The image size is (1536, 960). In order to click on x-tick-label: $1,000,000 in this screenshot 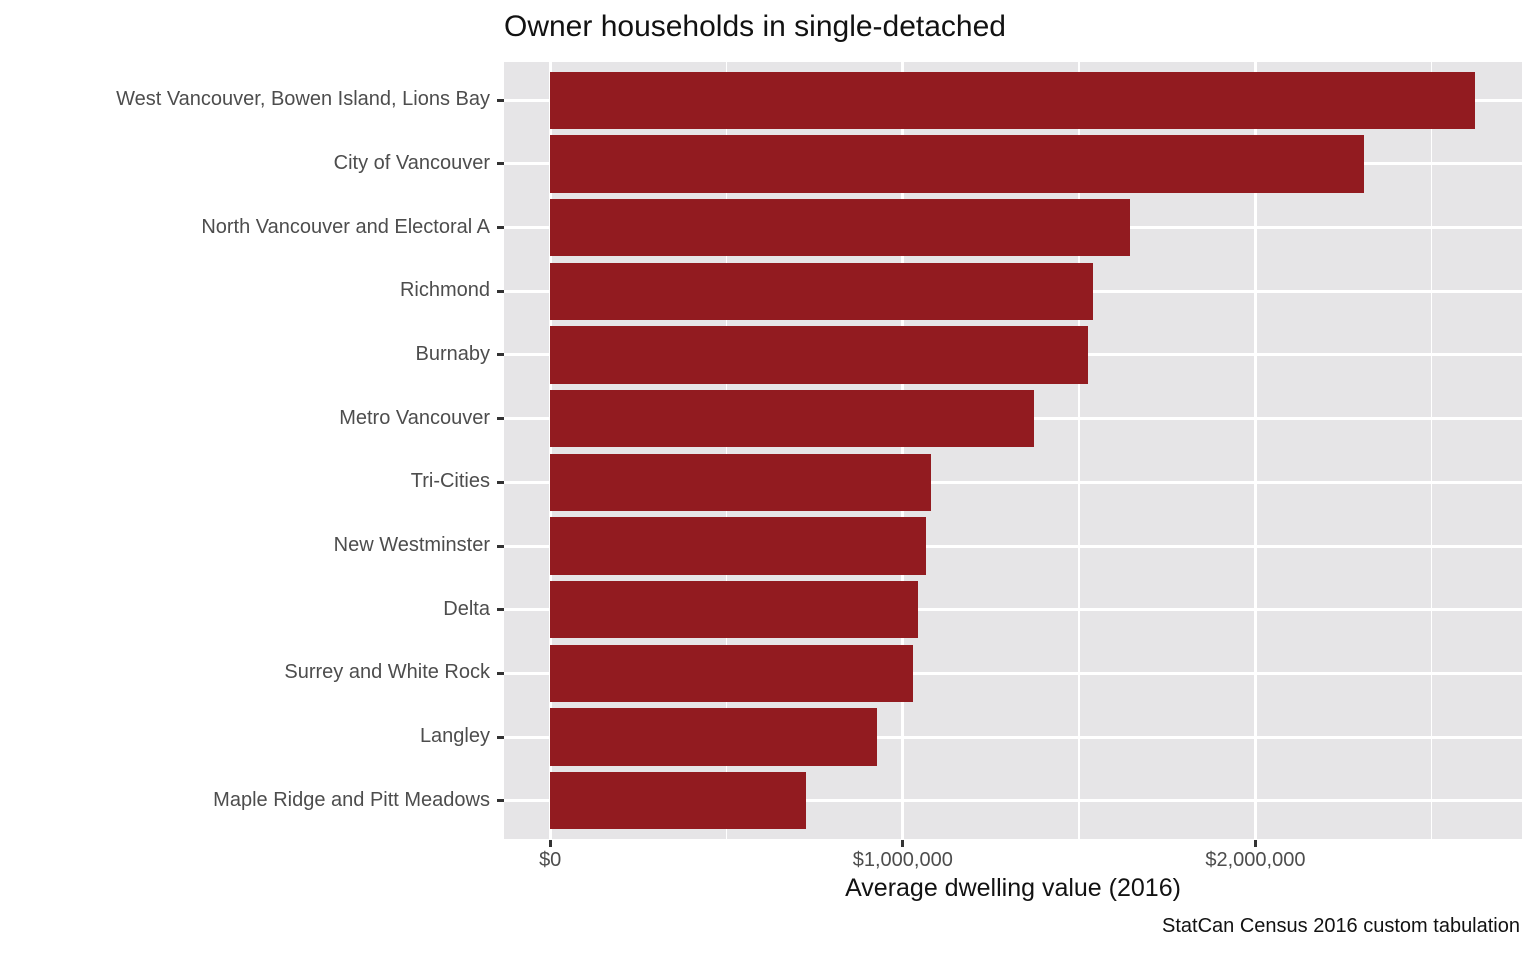, I will do `click(902, 860)`.